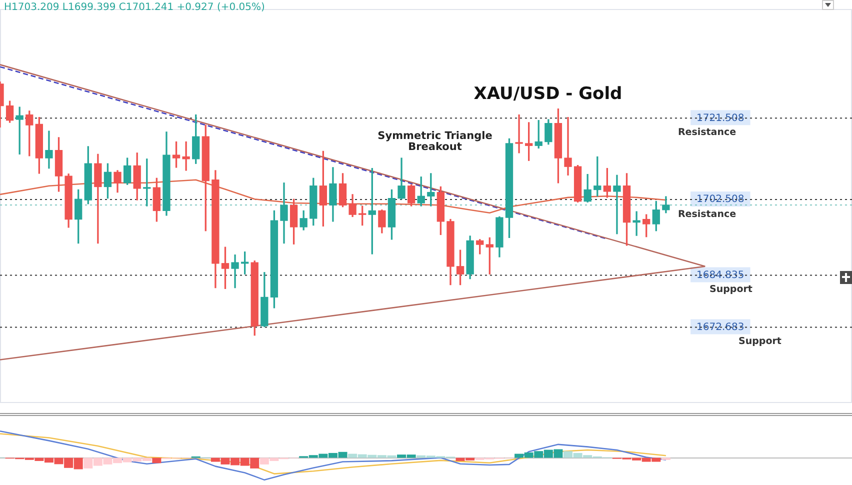 The width and height of the screenshot is (852, 485). What do you see at coordinates (435, 141) in the screenshot?
I see `annotation: Symmetric Triangle Breakout` at bounding box center [435, 141].